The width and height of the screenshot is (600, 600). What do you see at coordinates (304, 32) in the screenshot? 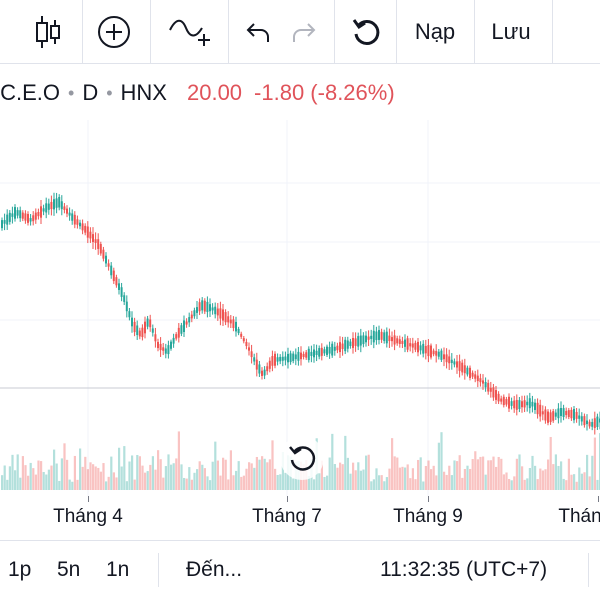
I see `redo-button` at bounding box center [304, 32].